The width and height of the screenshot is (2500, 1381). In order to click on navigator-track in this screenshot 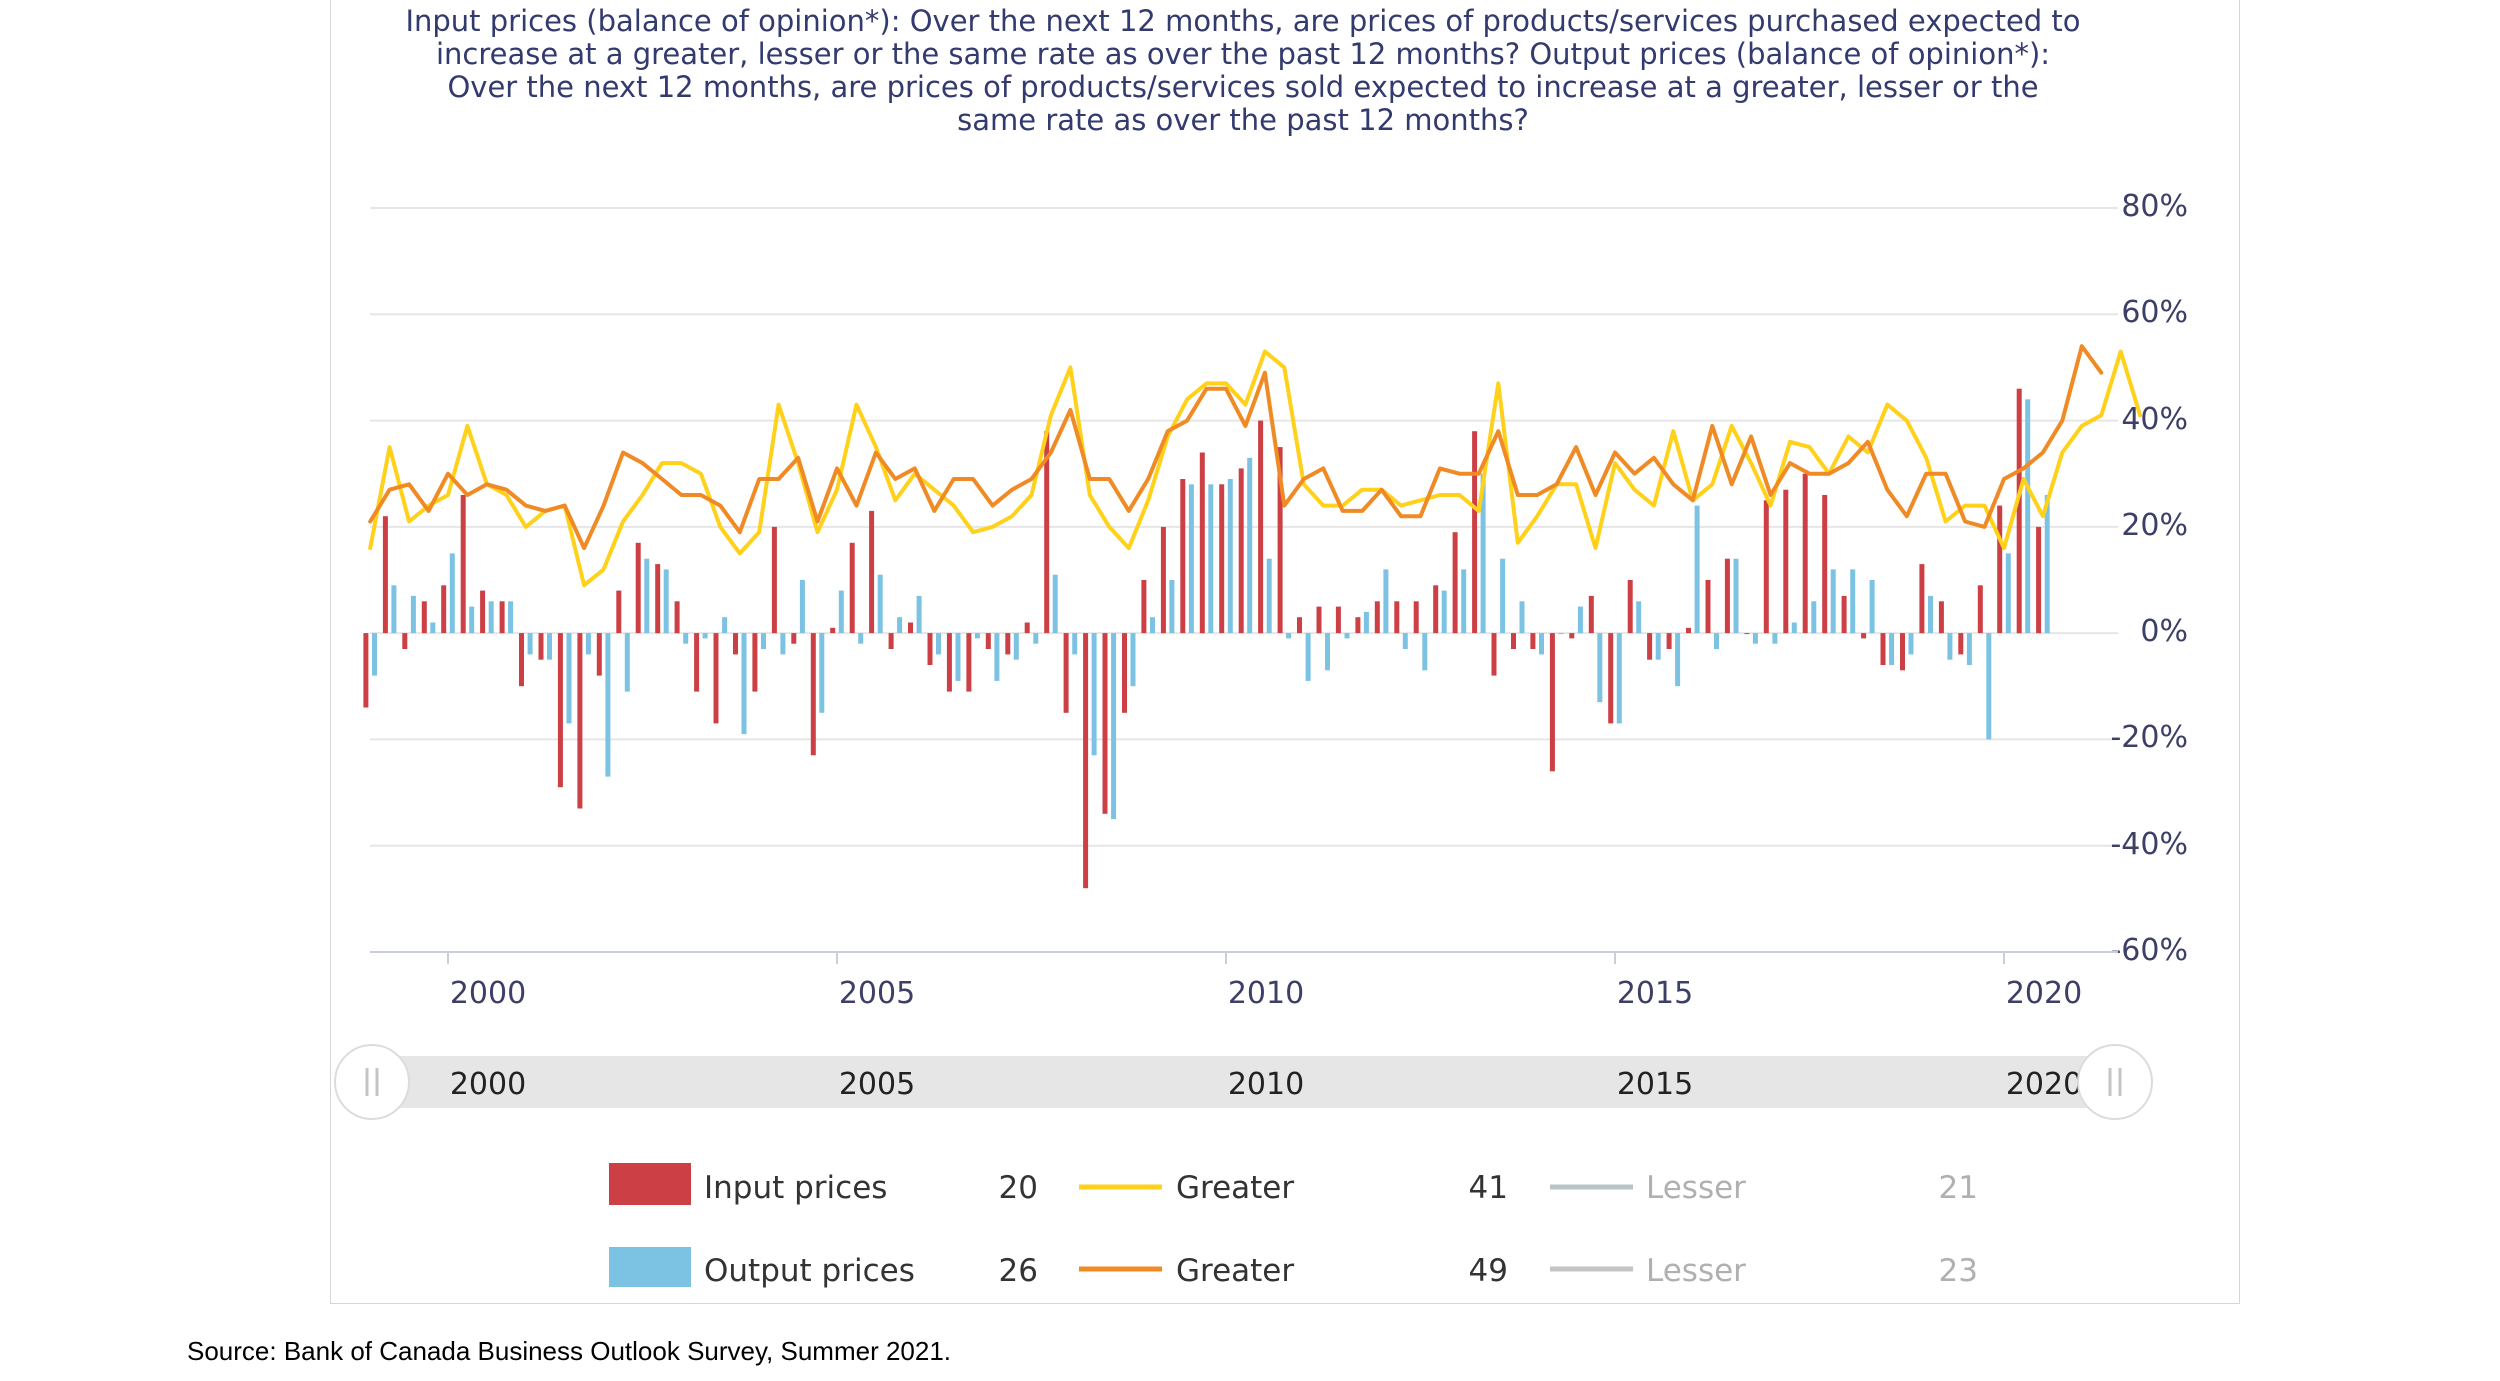, I will do `click(1244, 1082)`.